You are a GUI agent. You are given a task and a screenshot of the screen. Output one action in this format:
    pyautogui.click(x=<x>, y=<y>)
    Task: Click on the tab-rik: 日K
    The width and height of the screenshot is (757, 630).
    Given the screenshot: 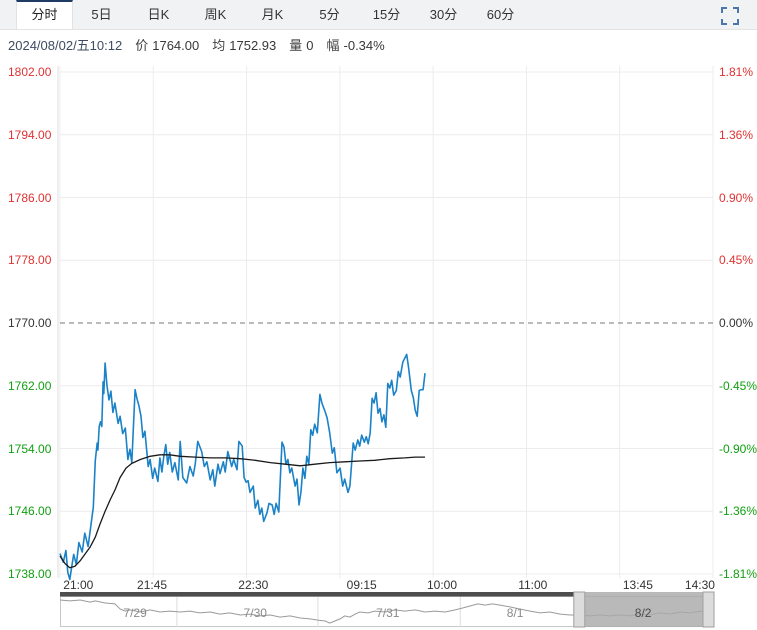 What is the action you would take?
    pyautogui.click(x=158, y=14)
    